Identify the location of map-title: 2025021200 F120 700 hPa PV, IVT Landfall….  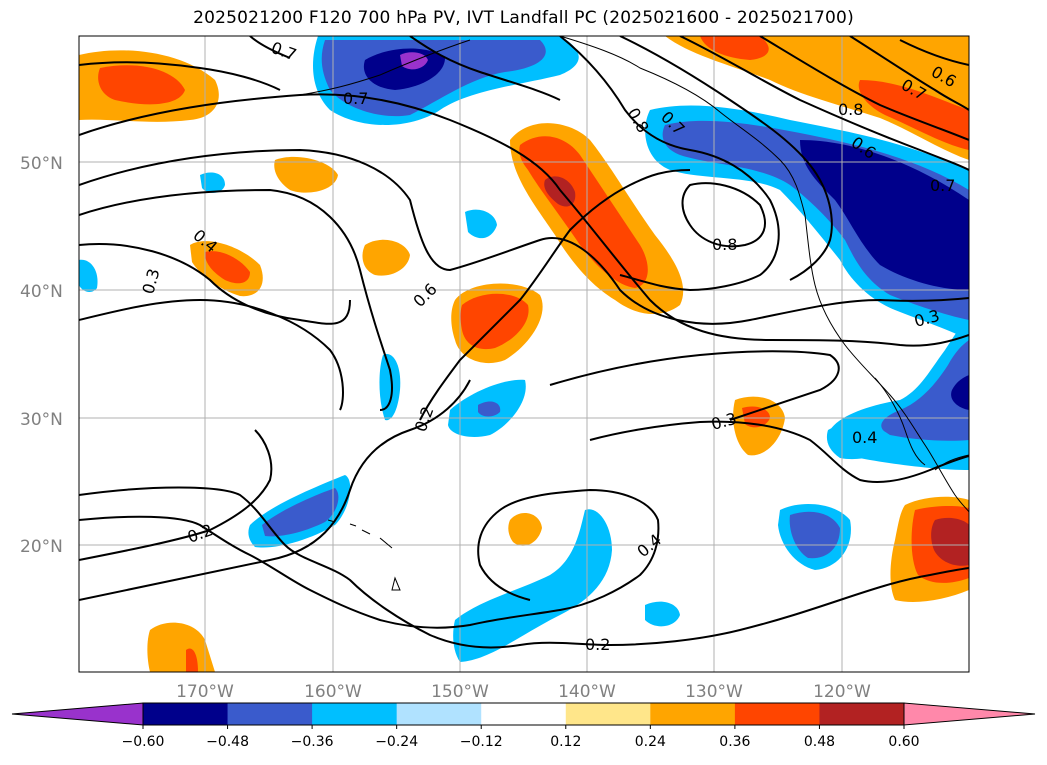
(523, 18).